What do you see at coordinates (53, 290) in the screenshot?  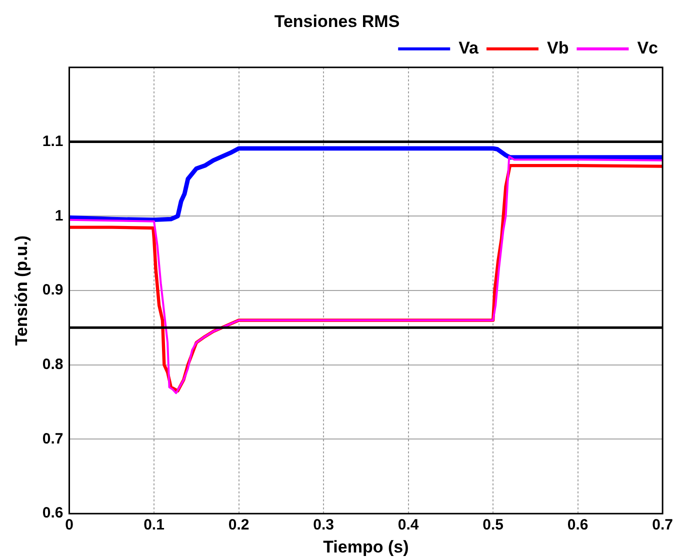 I see `y-tick-label: 0.9` at bounding box center [53, 290].